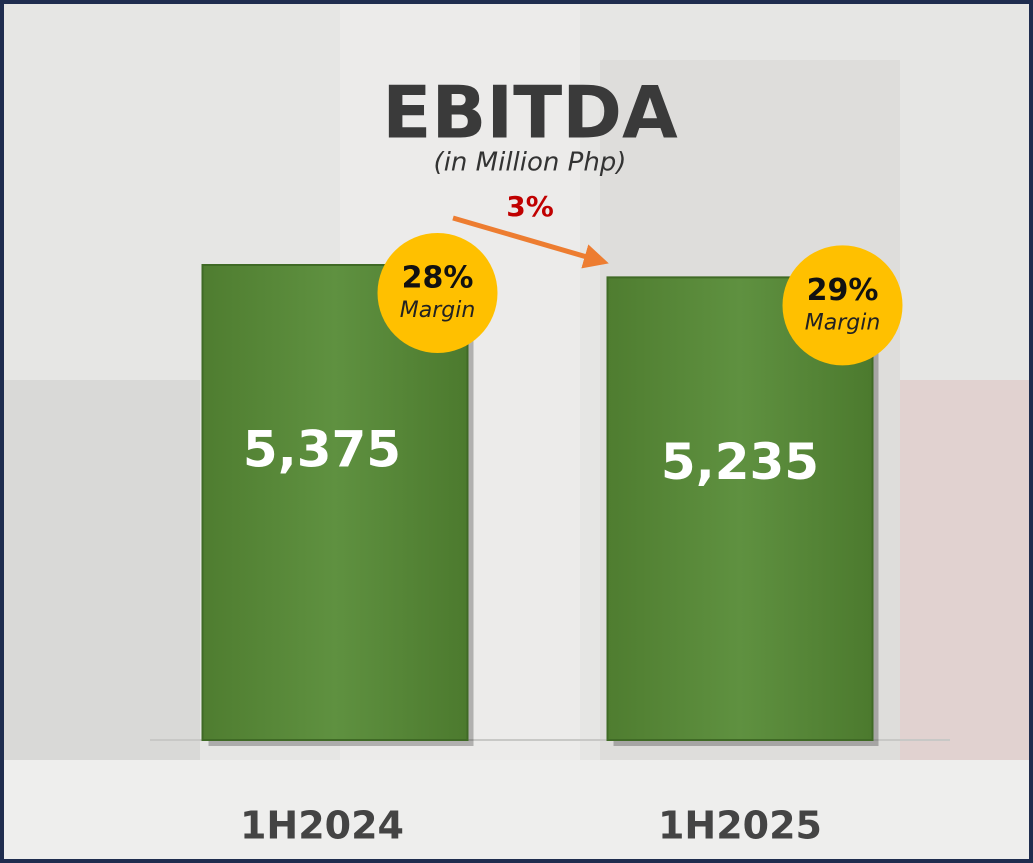 The width and height of the screenshot is (1033, 863). What do you see at coordinates (740, 826) in the screenshot?
I see `x-tick-label: 1H2025` at bounding box center [740, 826].